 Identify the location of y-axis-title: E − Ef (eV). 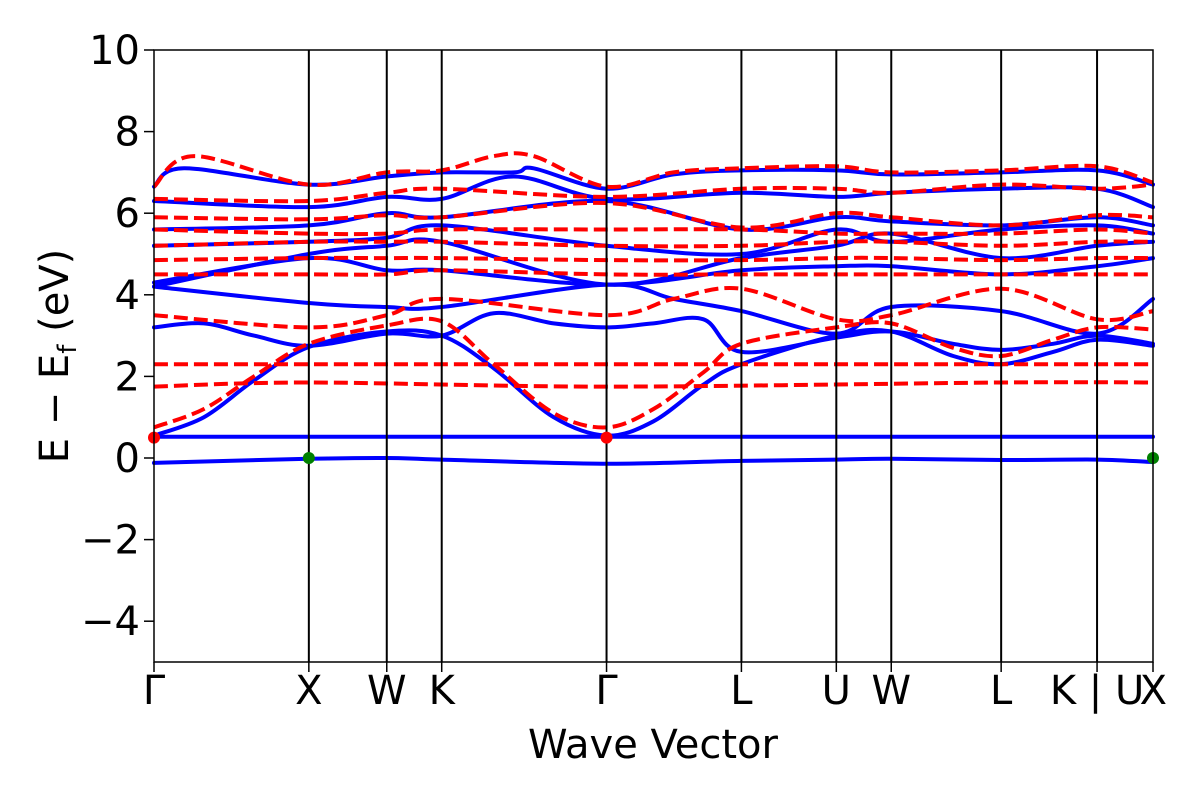
(57, 356).